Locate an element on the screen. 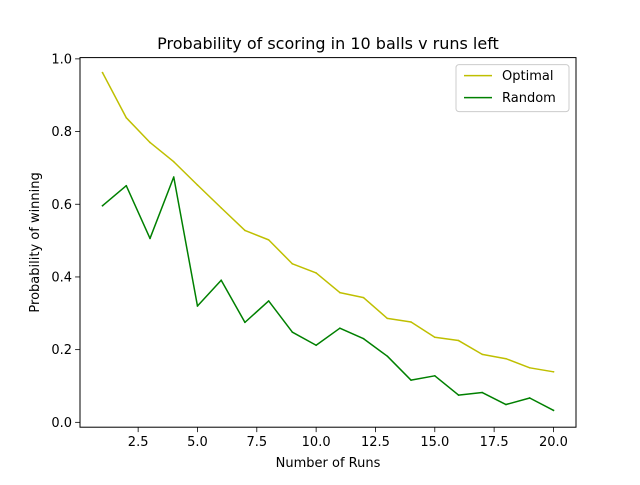 The height and width of the screenshot is (485, 640). legend: Optimal Random is located at coordinates (512, 88).